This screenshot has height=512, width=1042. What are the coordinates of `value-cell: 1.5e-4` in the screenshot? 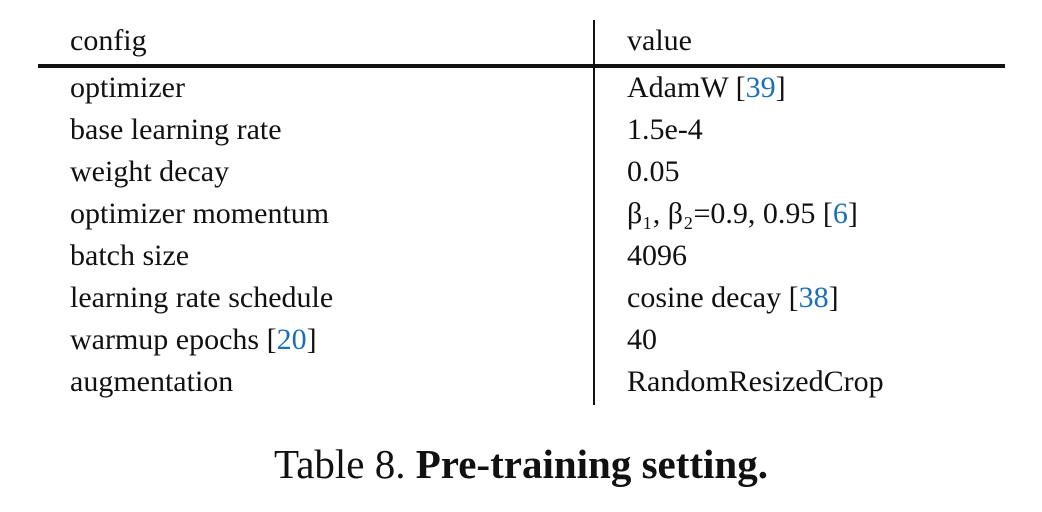 It's located at (665, 130).